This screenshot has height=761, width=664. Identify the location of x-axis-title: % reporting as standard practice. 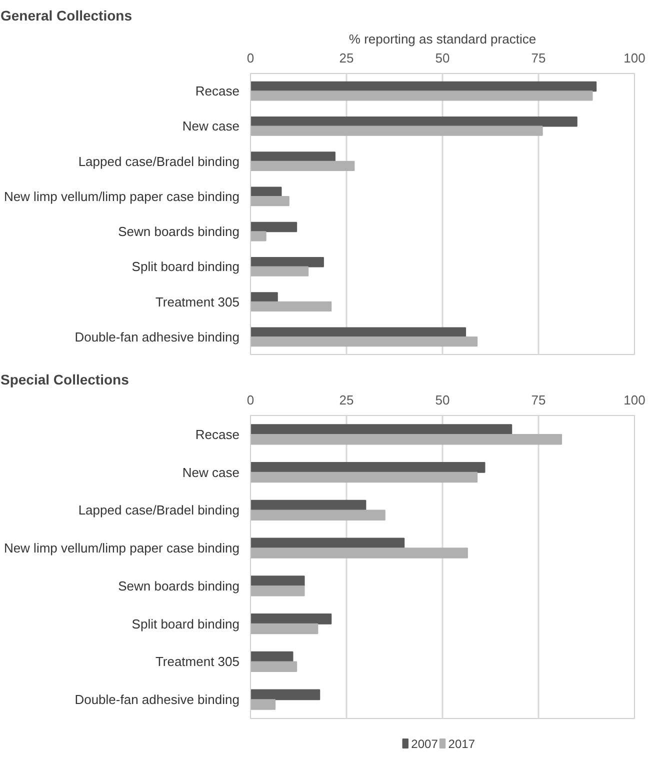
(442, 39).